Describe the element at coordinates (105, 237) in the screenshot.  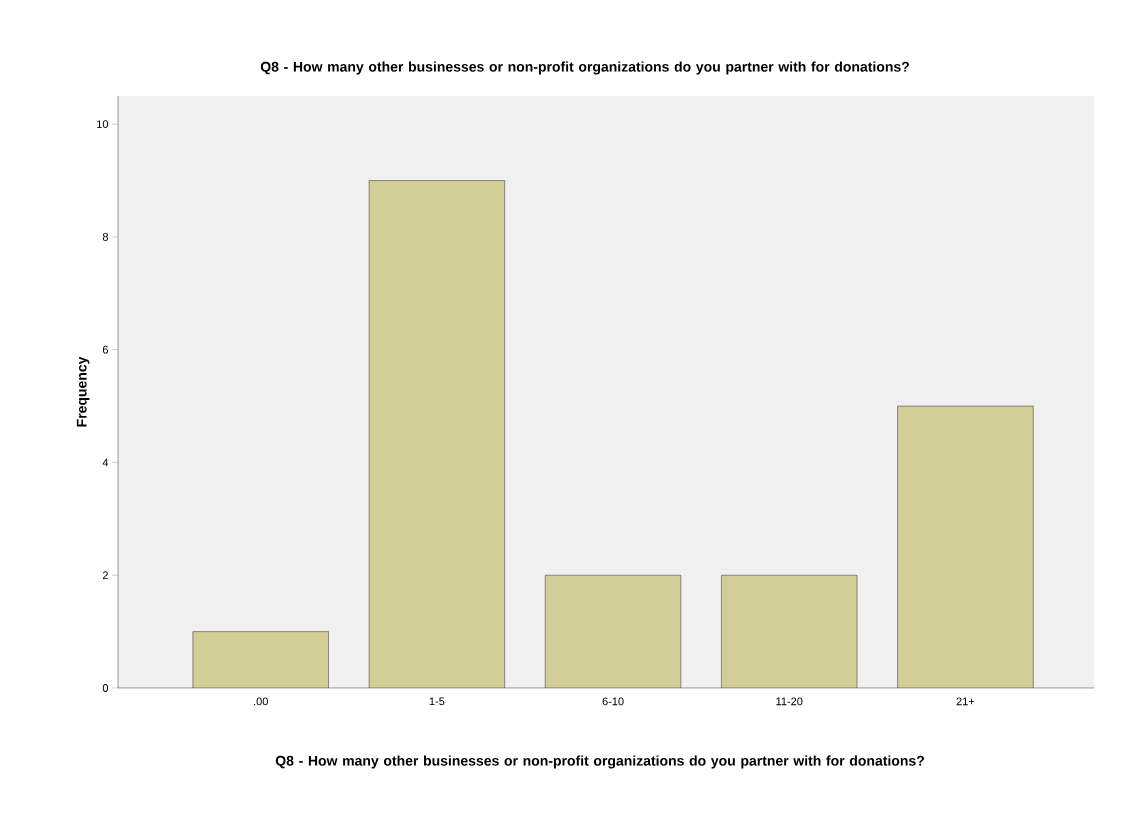
I see `y-tick-label: 8` at that location.